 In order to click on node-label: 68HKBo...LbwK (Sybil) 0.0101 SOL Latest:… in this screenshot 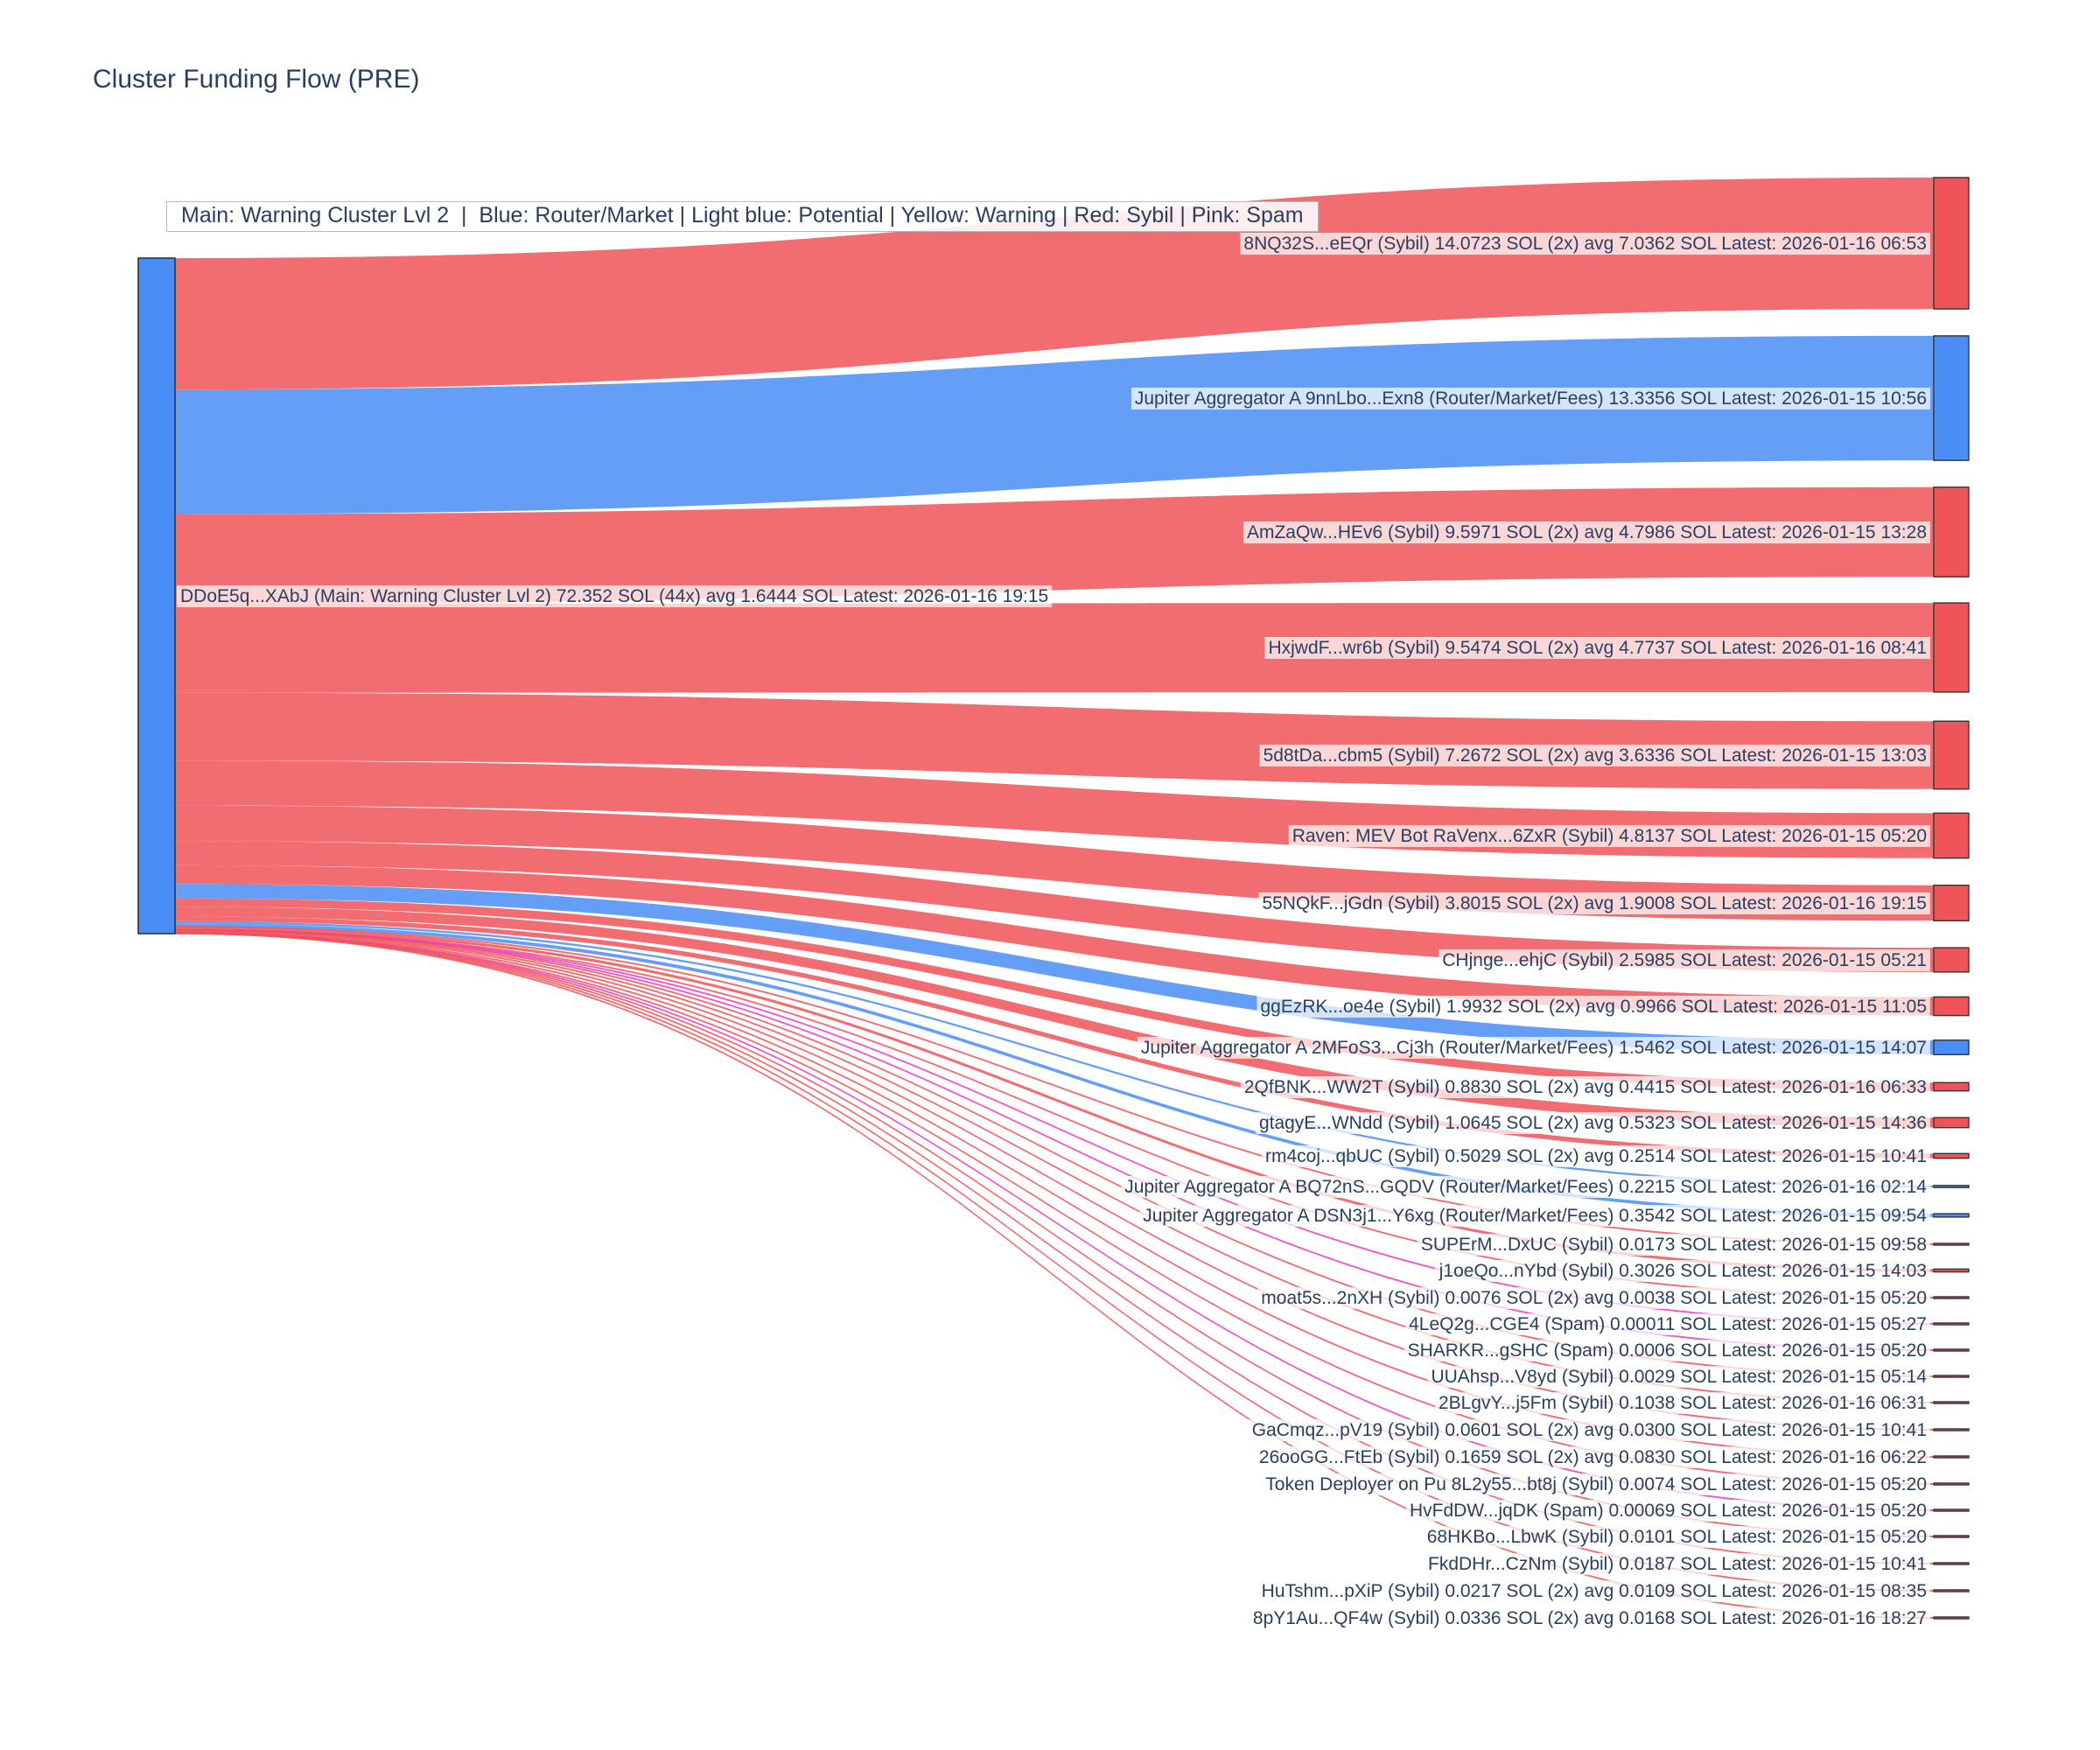, I will do `click(1677, 1537)`.